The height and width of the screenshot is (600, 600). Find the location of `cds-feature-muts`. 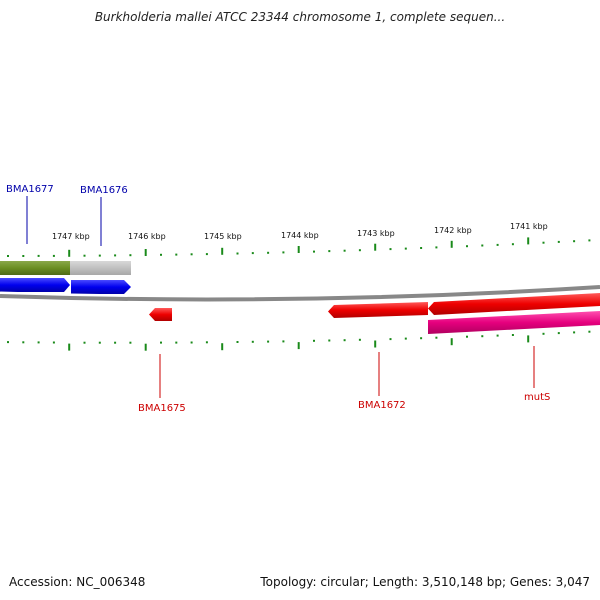

cds-feature-muts is located at coordinates (514, 304).